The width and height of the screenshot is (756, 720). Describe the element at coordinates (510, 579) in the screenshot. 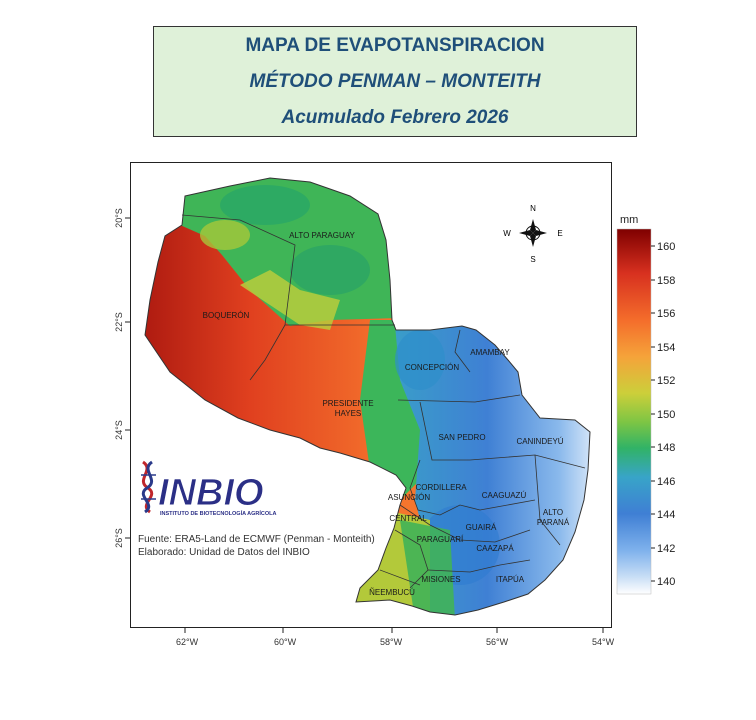

I see `label-itapua: ITAPÚA` at that location.